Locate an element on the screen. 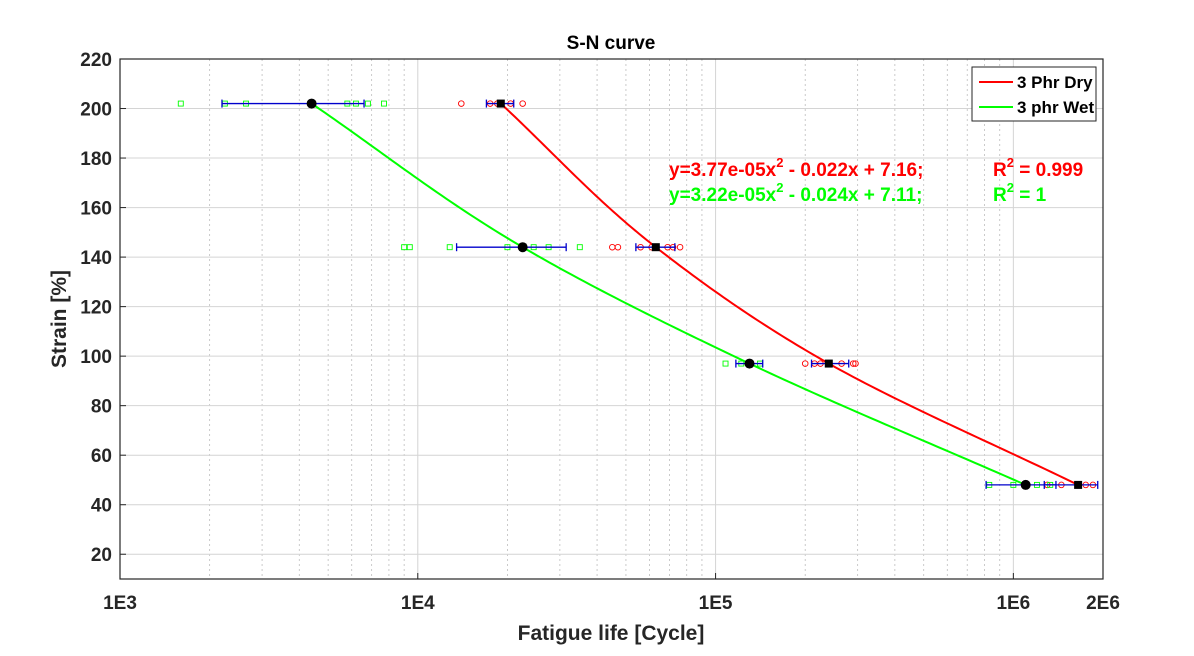  eq-wet-exp: 2 is located at coordinates (779, 187).